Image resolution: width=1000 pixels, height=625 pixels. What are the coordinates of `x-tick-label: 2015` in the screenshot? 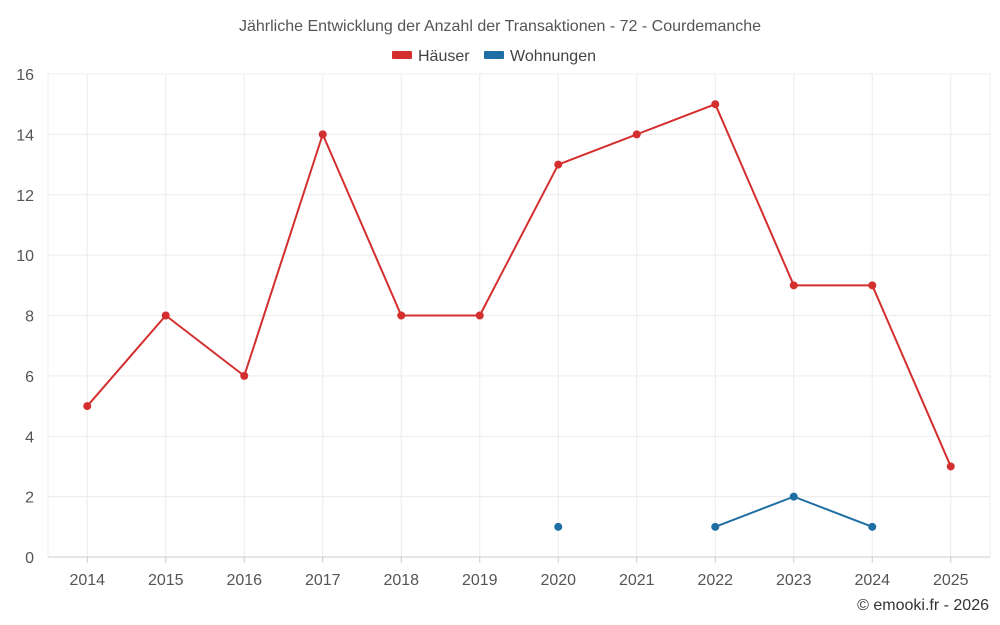 It's located at (166, 580).